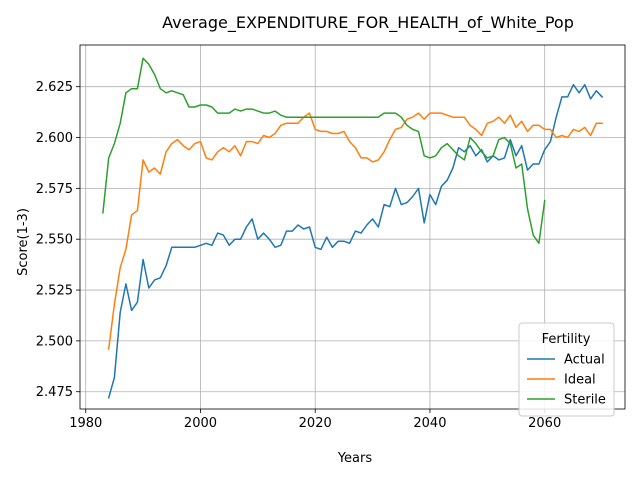 This screenshot has height=480, width=640. I want to click on legend-entries: Actual Ideal Sterile, so click(566, 380).